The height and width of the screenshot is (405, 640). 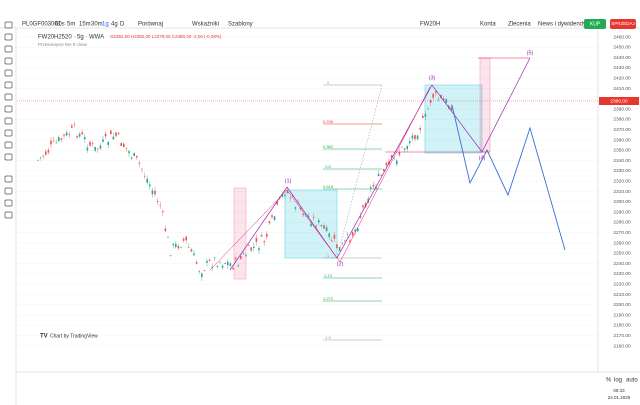 I want to click on interval-button: D, so click(x=122, y=25).